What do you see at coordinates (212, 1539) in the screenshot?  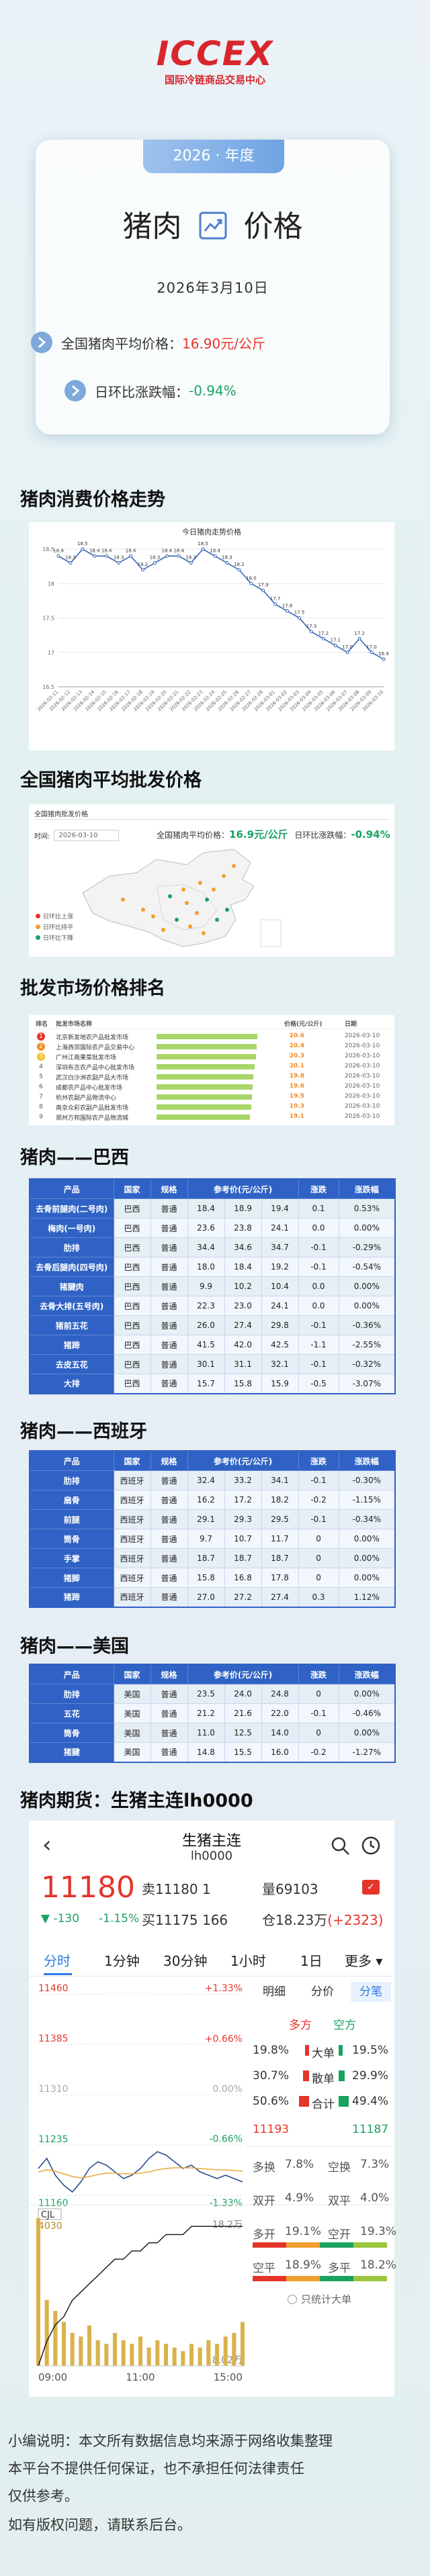 I see `row: 筒骨 西班牙 普通 9.7 10.7 11.7 0 0.00%` at bounding box center [212, 1539].